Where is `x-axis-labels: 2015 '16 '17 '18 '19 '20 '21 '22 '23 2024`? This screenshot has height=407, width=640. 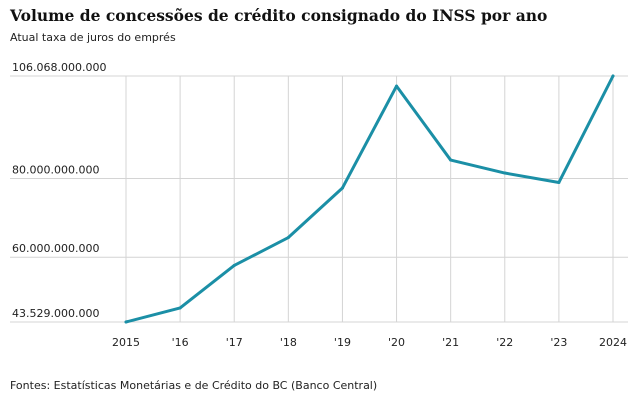
x-axis-labels: 2015 '16 '17 '18 '19 '20 '21 '22 '23 2024 is located at coordinates (369, 342).